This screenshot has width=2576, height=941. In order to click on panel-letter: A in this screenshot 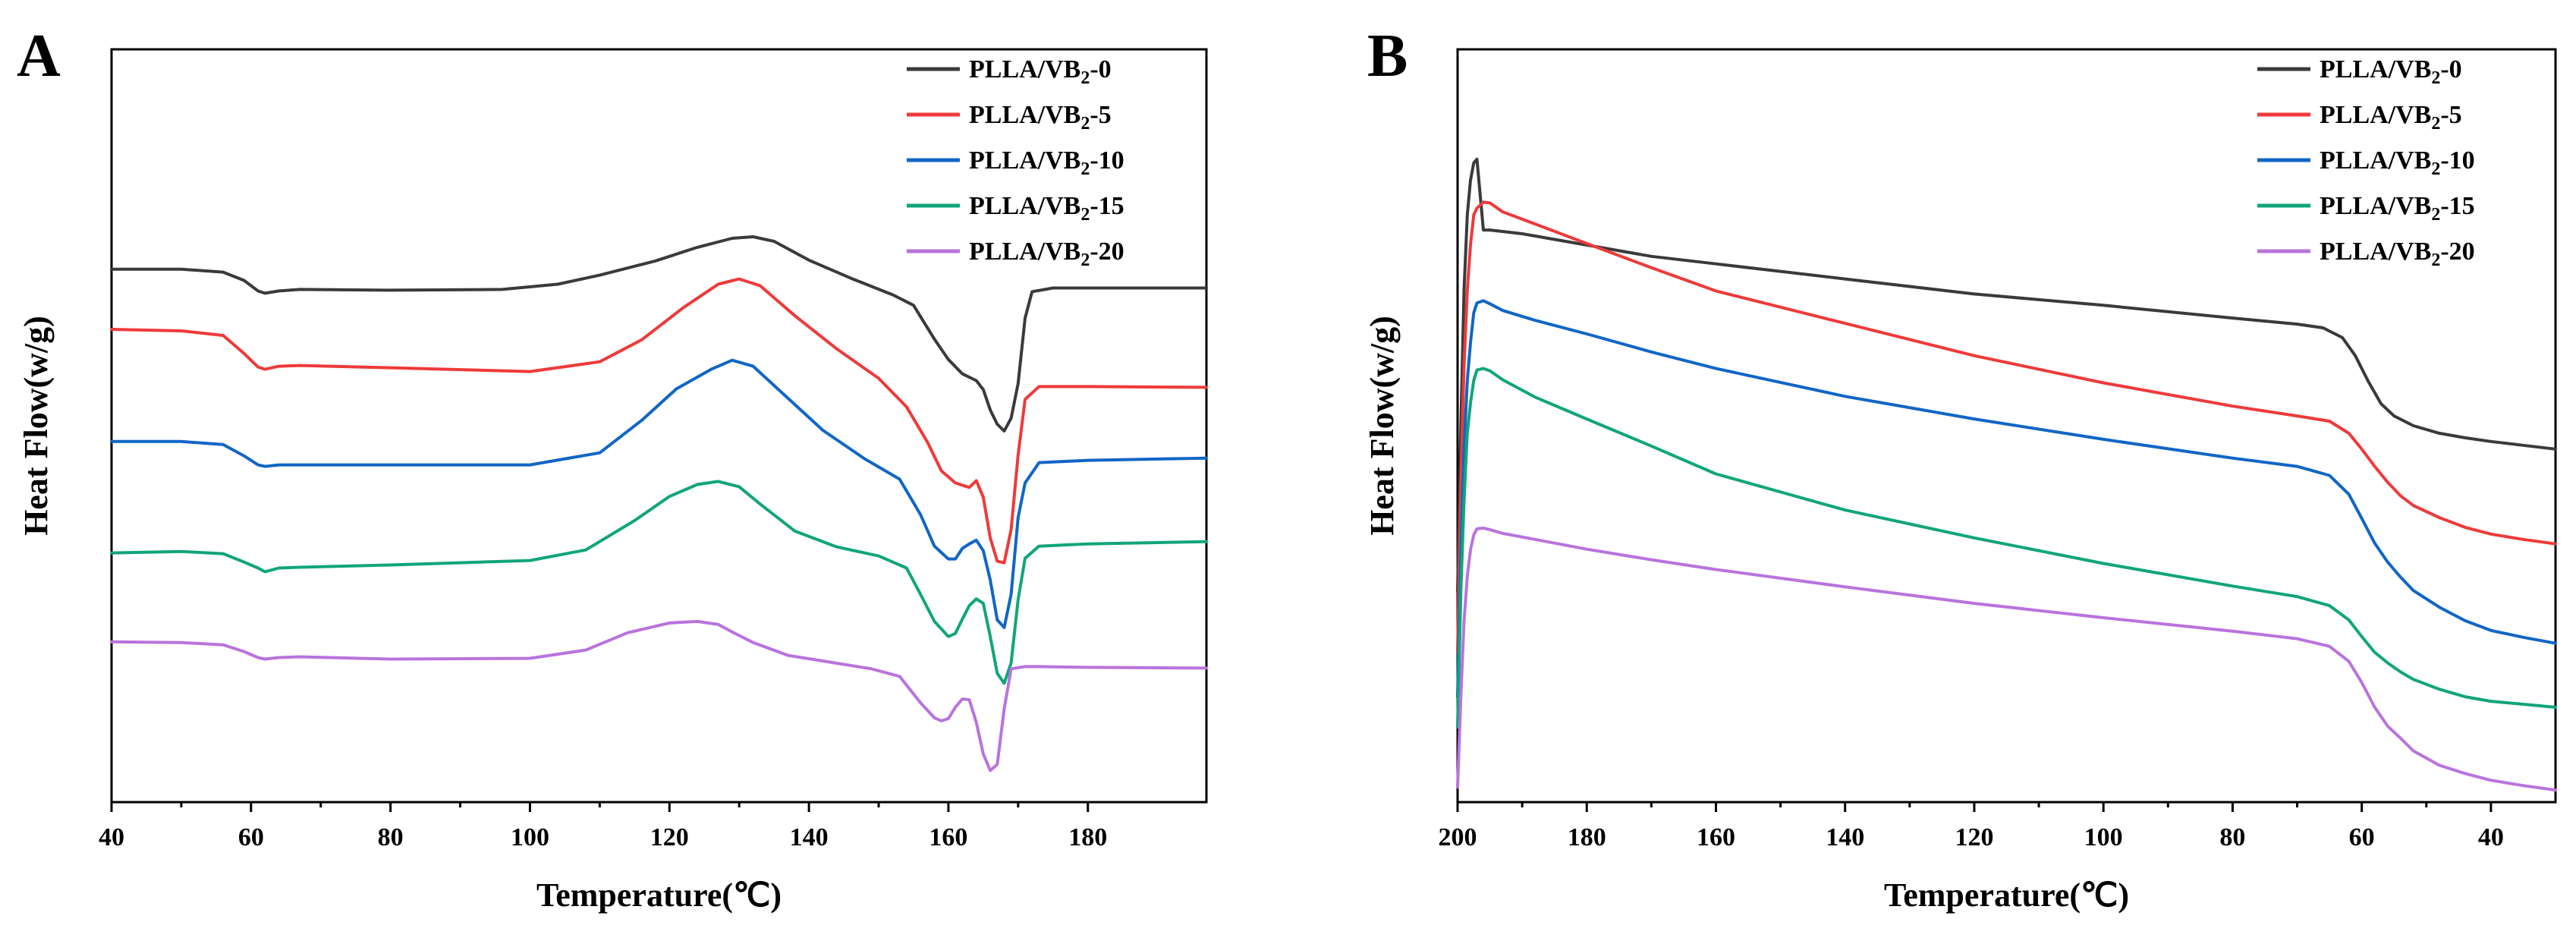, I will do `click(39, 56)`.